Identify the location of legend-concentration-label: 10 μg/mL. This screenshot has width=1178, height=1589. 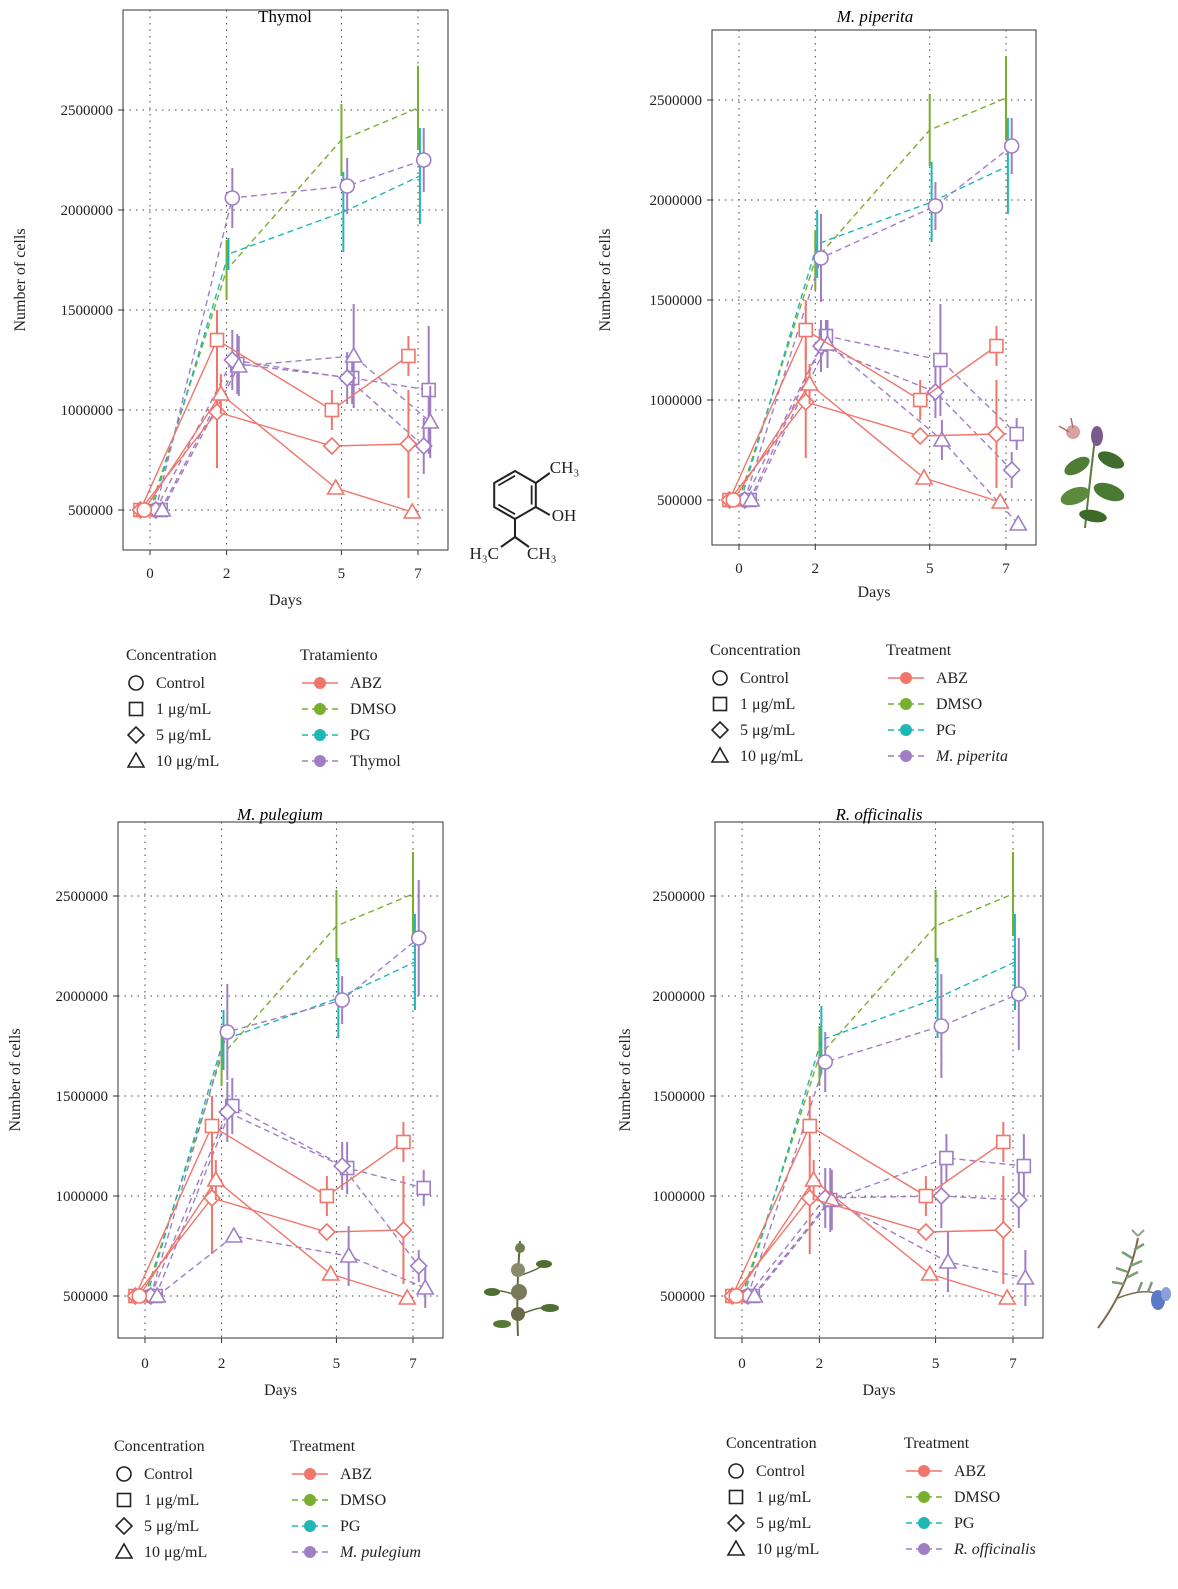
(787, 1549).